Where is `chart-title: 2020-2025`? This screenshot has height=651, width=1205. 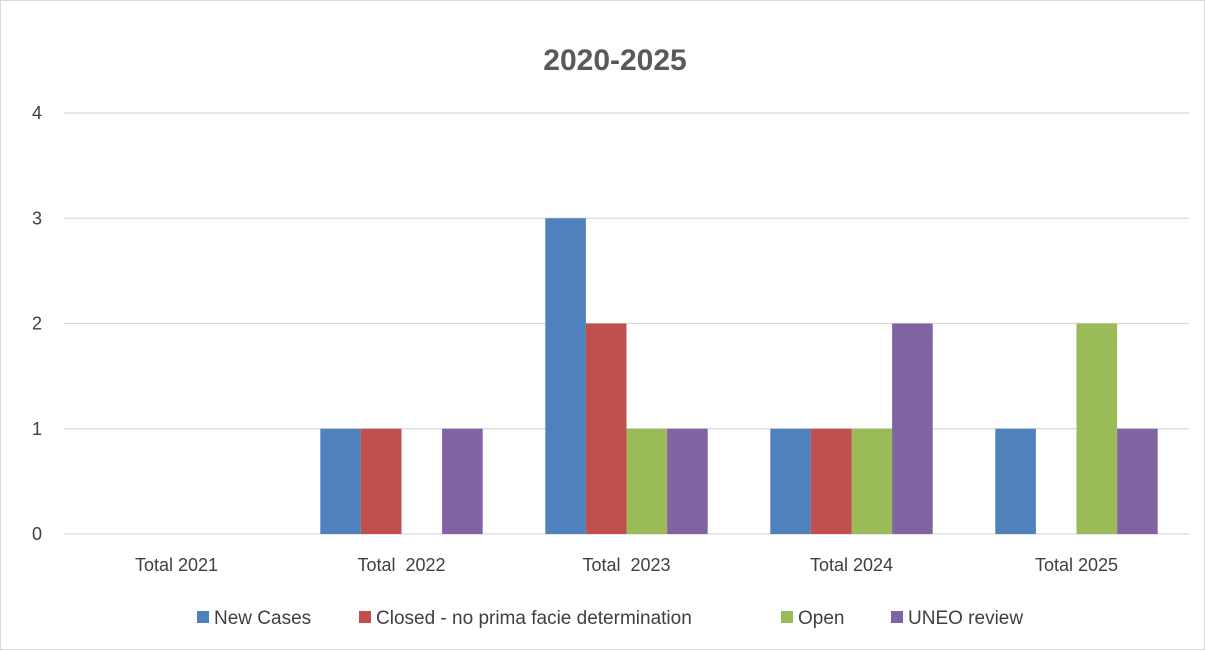 chart-title: 2020-2025 is located at coordinates (614, 60).